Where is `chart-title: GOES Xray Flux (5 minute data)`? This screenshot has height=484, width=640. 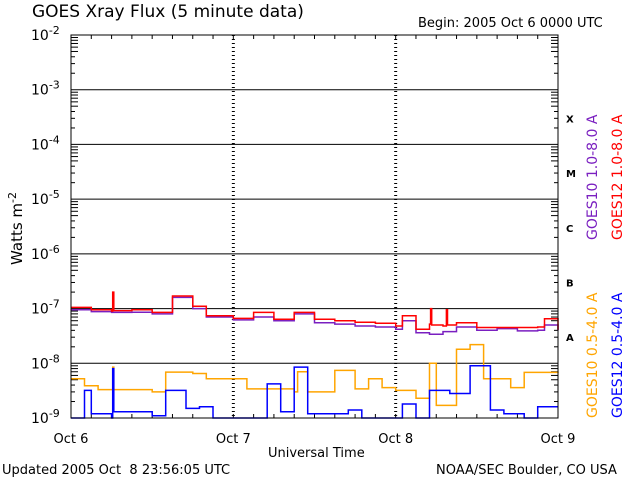
chart-title: GOES Xray Flux (5 minute data) is located at coordinates (168, 12).